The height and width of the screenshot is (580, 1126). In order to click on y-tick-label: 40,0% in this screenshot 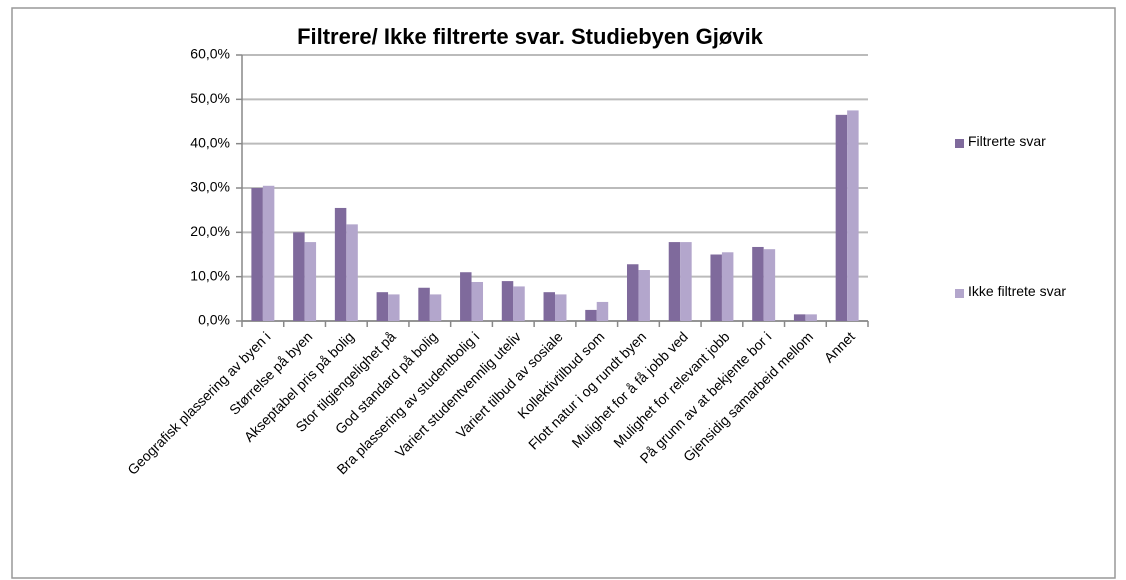, I will do `click(210, 142)`.